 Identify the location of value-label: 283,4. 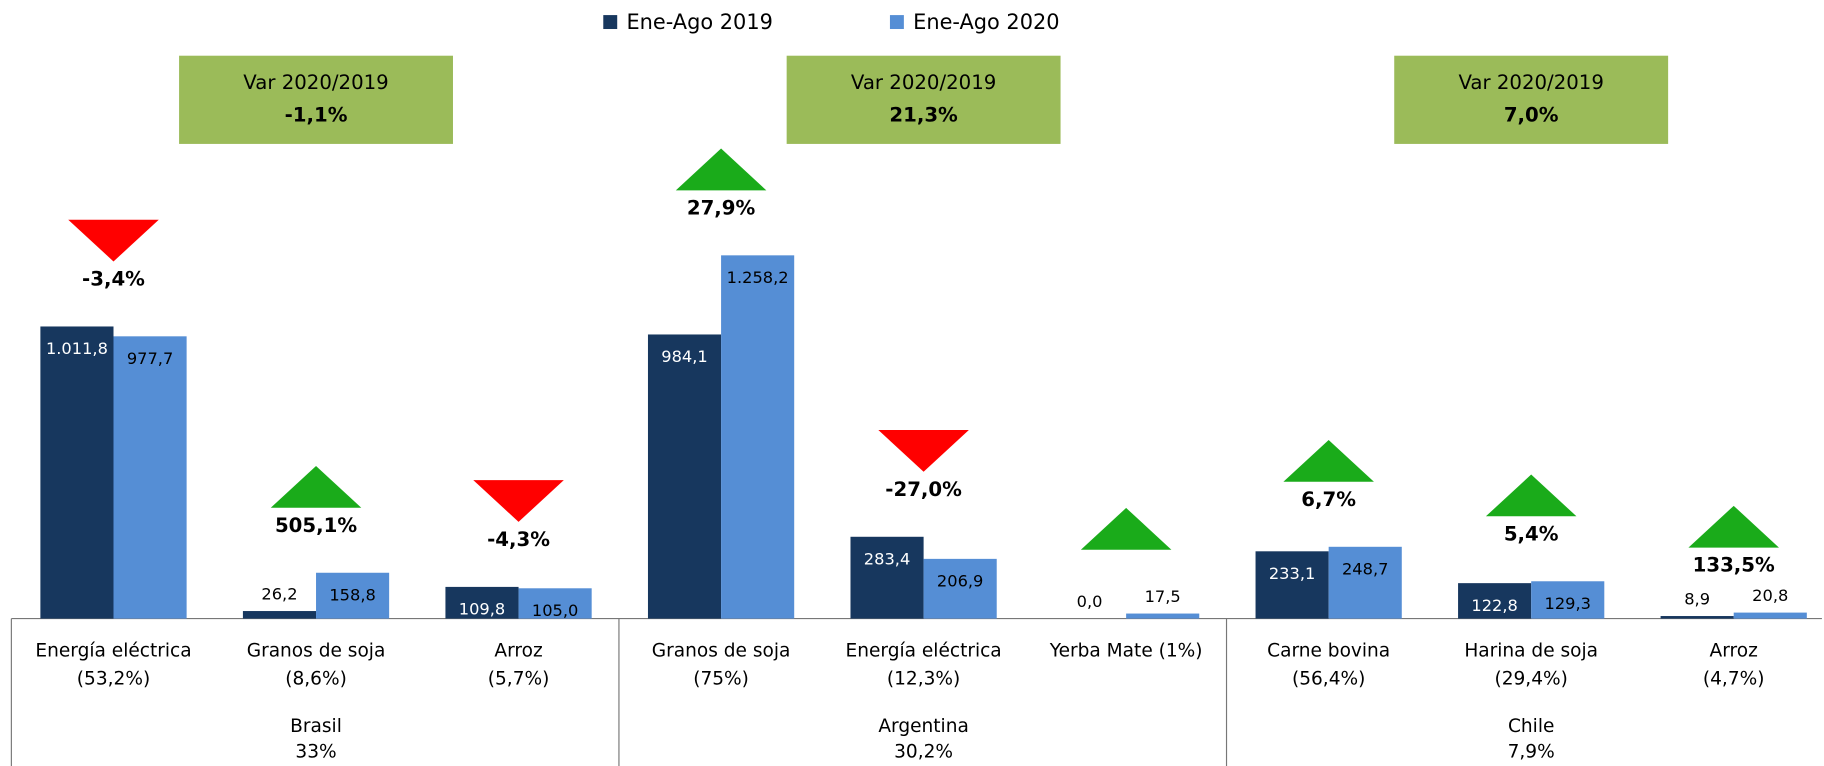
(887, 558).